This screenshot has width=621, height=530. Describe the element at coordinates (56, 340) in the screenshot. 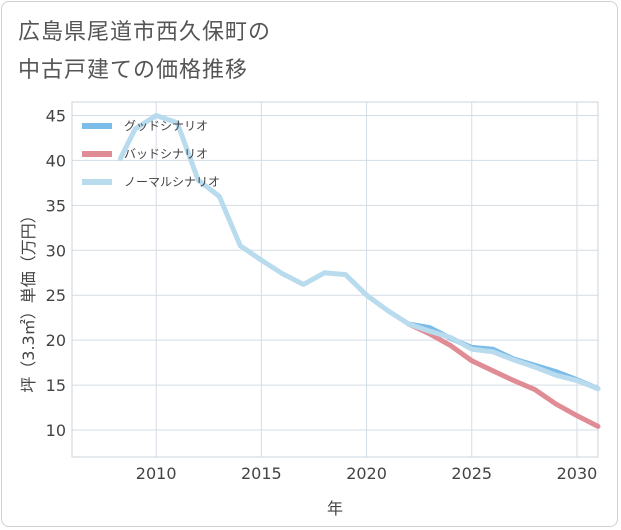

I see `y-tick-label: 20` at that location.